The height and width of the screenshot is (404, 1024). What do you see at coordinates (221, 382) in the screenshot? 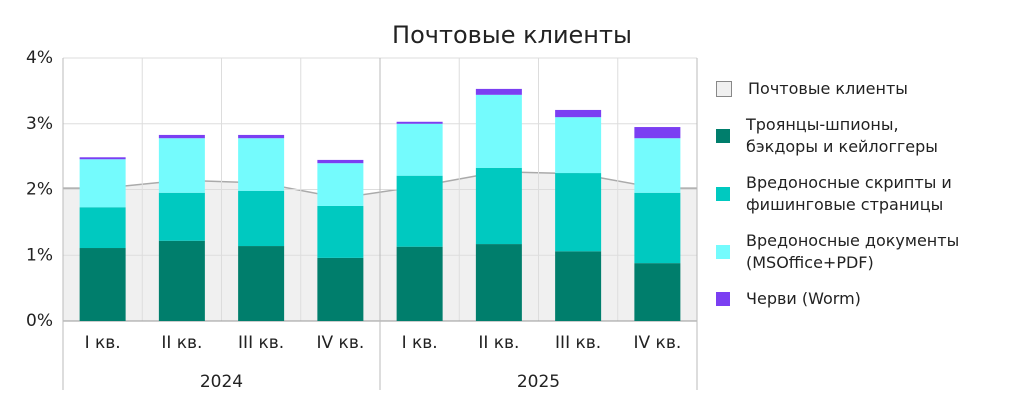
I see `group-label: 2024` at bounding box center [221, 382].